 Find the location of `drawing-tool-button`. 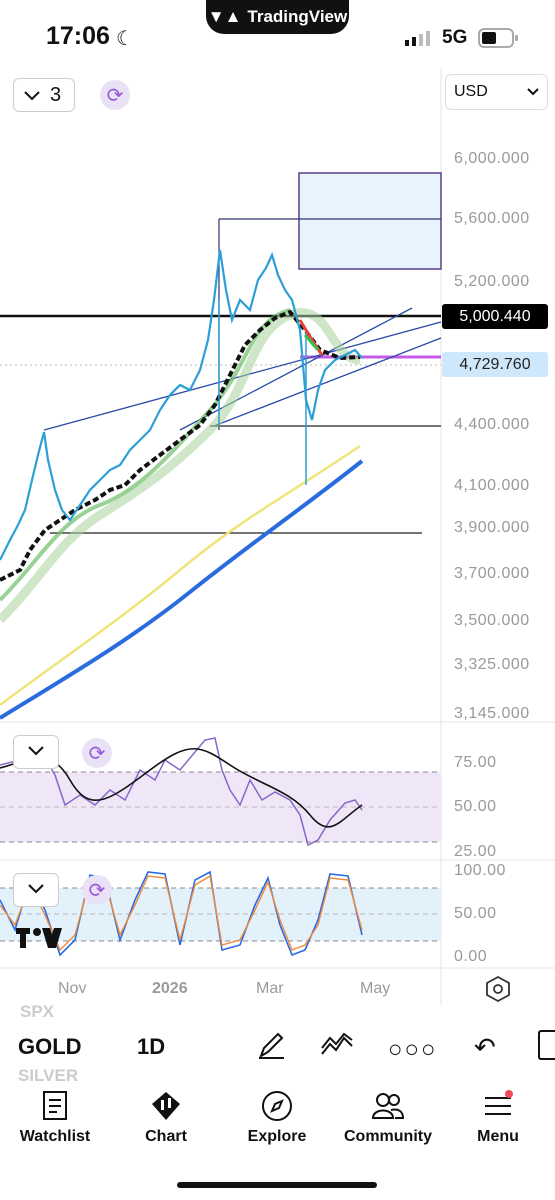

drawing-tool-button is located at coordinates (271, 1047).